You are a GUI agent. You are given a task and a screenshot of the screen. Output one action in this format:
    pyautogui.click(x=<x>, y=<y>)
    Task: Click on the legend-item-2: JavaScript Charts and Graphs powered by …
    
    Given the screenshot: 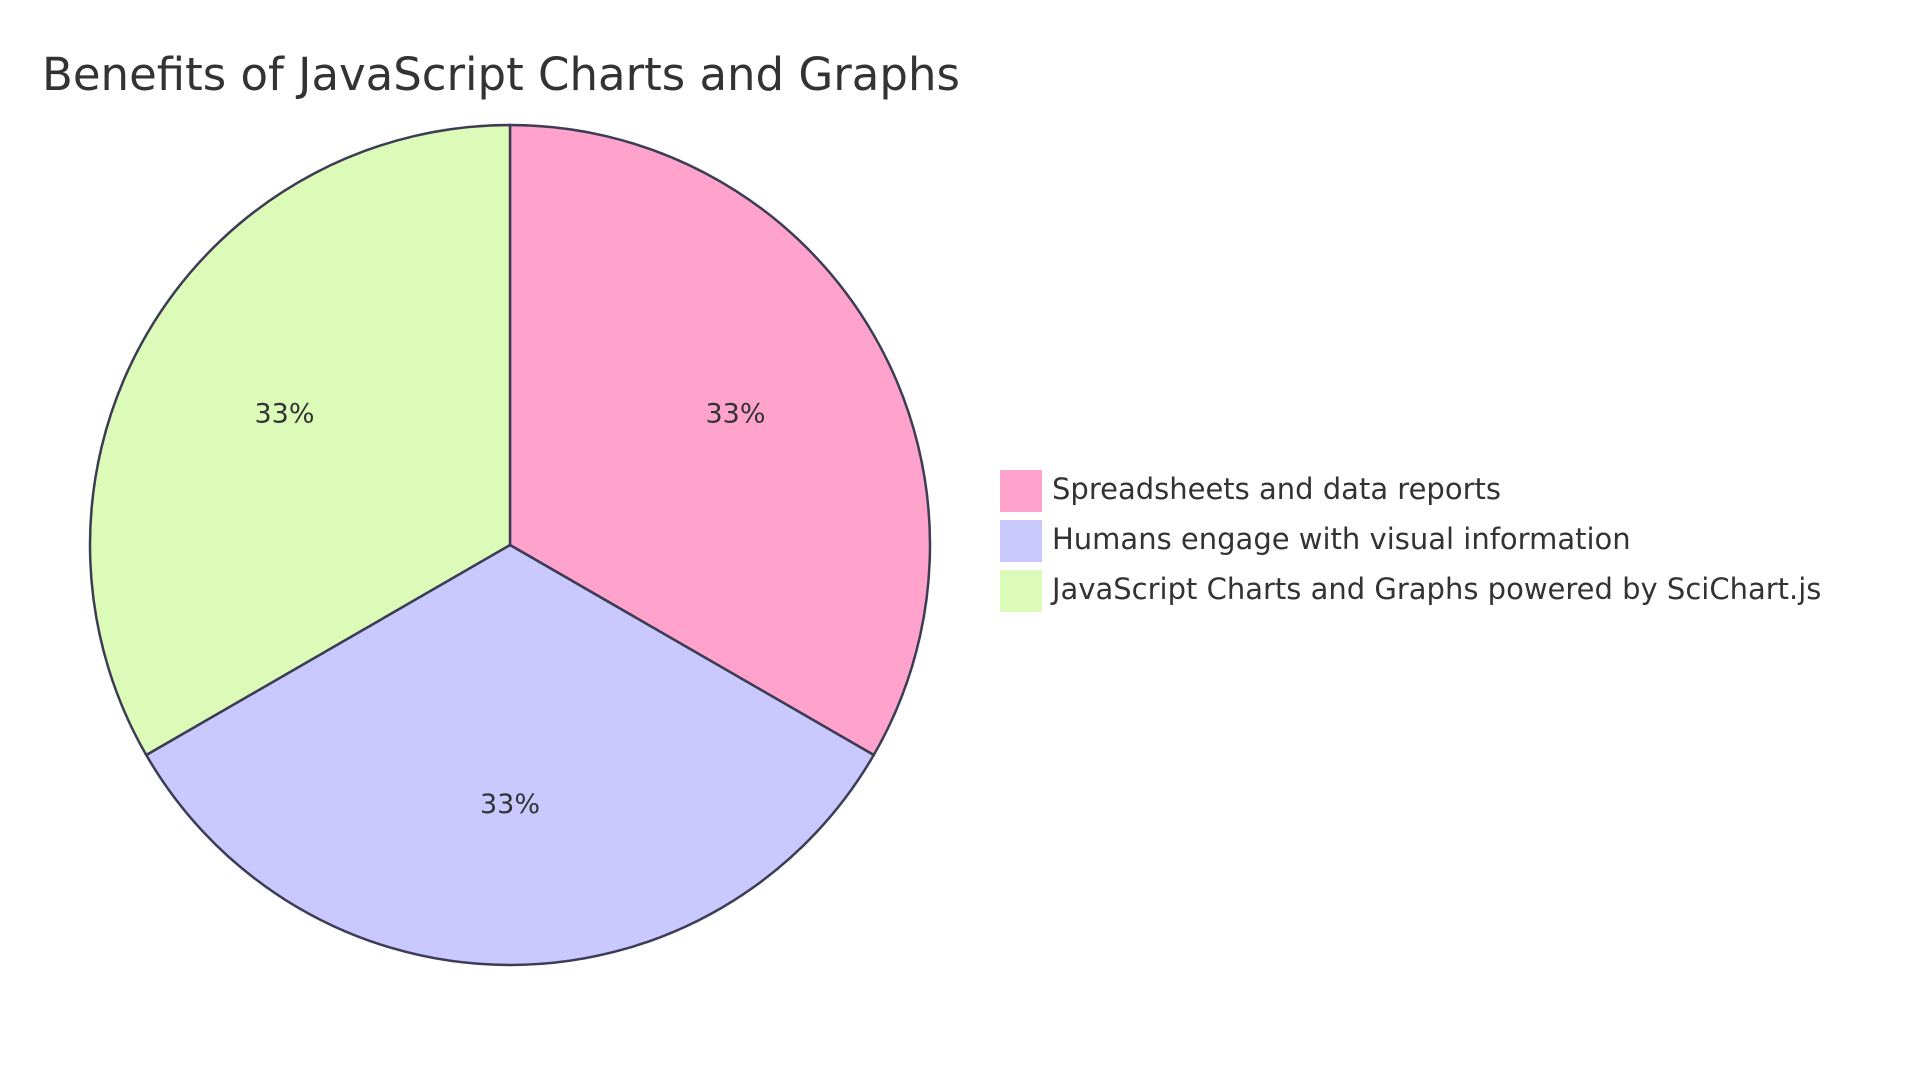 What is the action you would take?
    pyautogui.click(x=1410, y=591)
    